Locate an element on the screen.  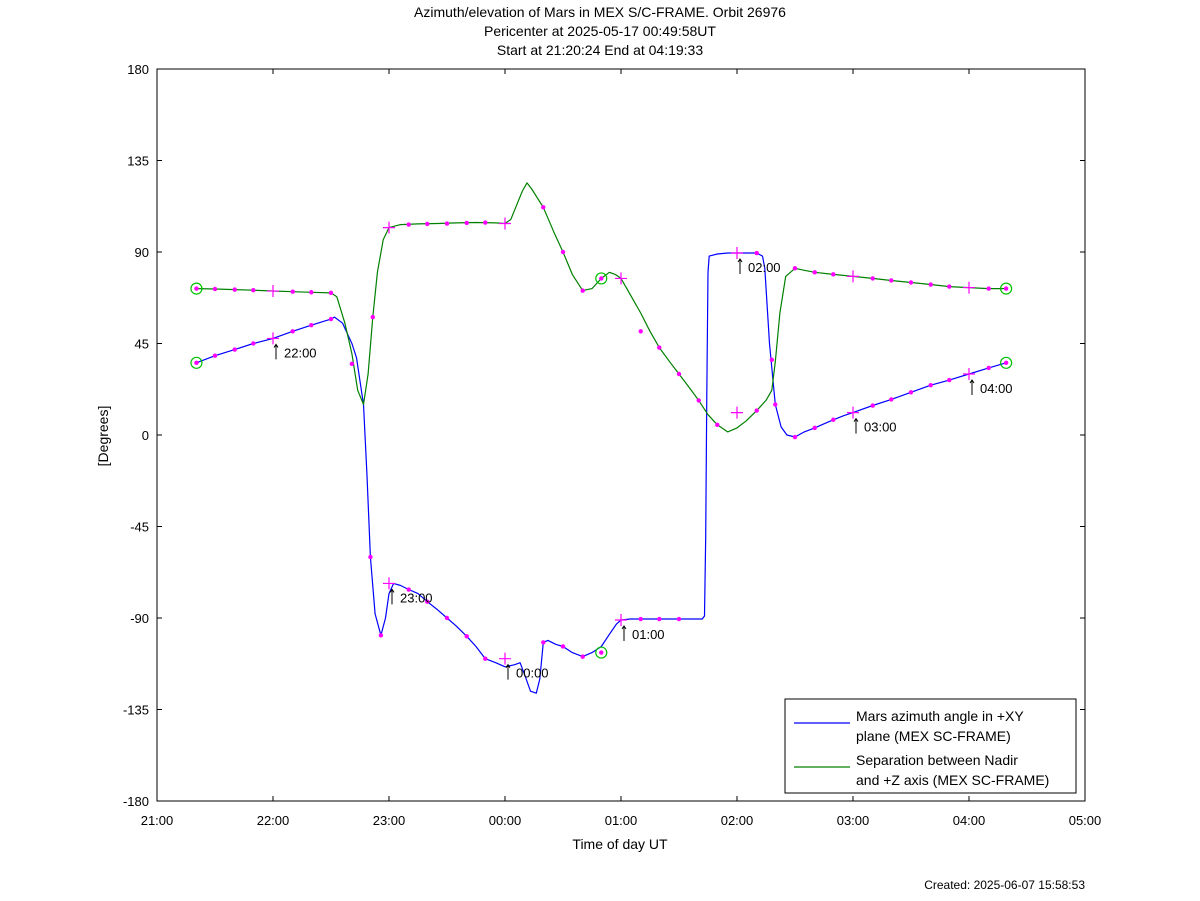
hour-label: 01:00 is located at coordinates (648, 634).